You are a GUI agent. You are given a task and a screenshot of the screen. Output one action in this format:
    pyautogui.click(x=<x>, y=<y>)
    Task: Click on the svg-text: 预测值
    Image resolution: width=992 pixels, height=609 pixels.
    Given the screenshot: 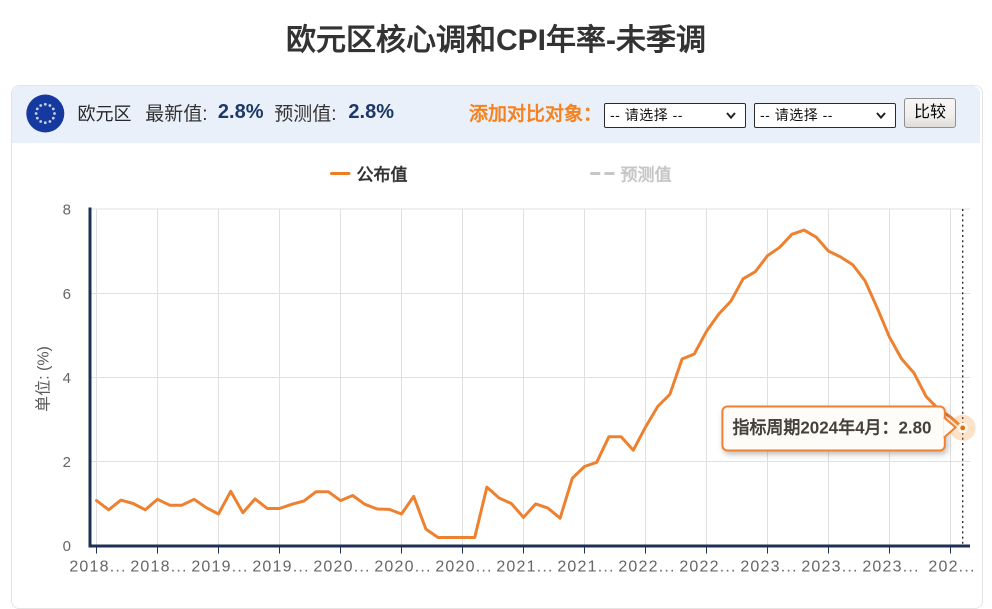 What is the action you would take?
    pyautogui.click(x=646, y=175)
    